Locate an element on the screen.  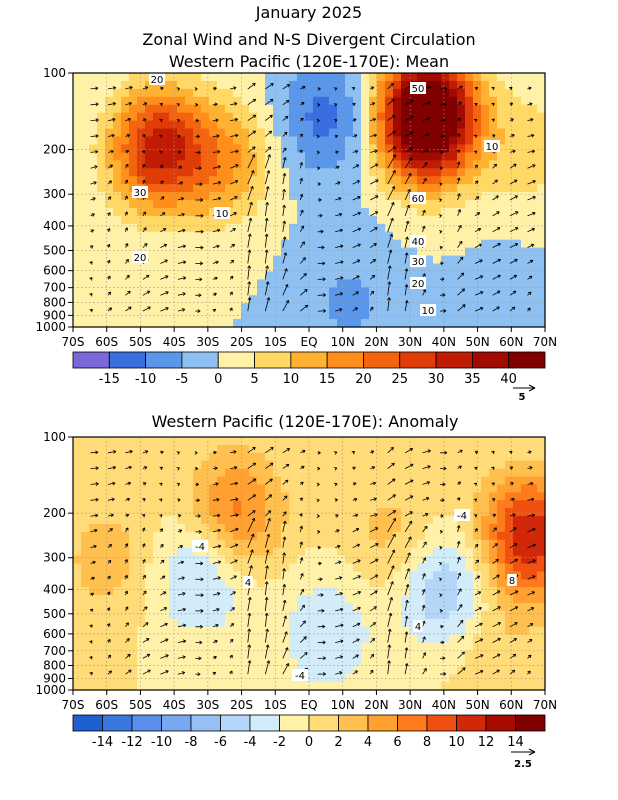
y-tick-label: 200 is located at coordinates (54, 149).